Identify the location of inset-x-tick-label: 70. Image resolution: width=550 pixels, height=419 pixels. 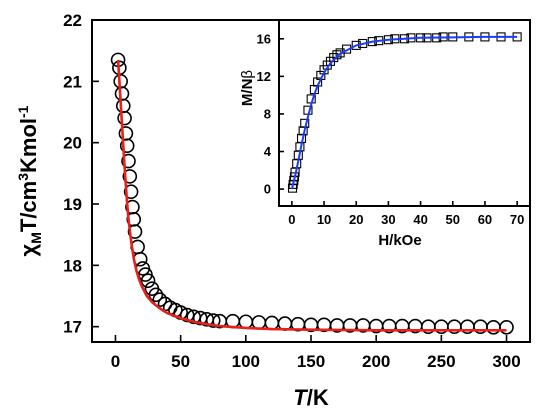
(517, 219).